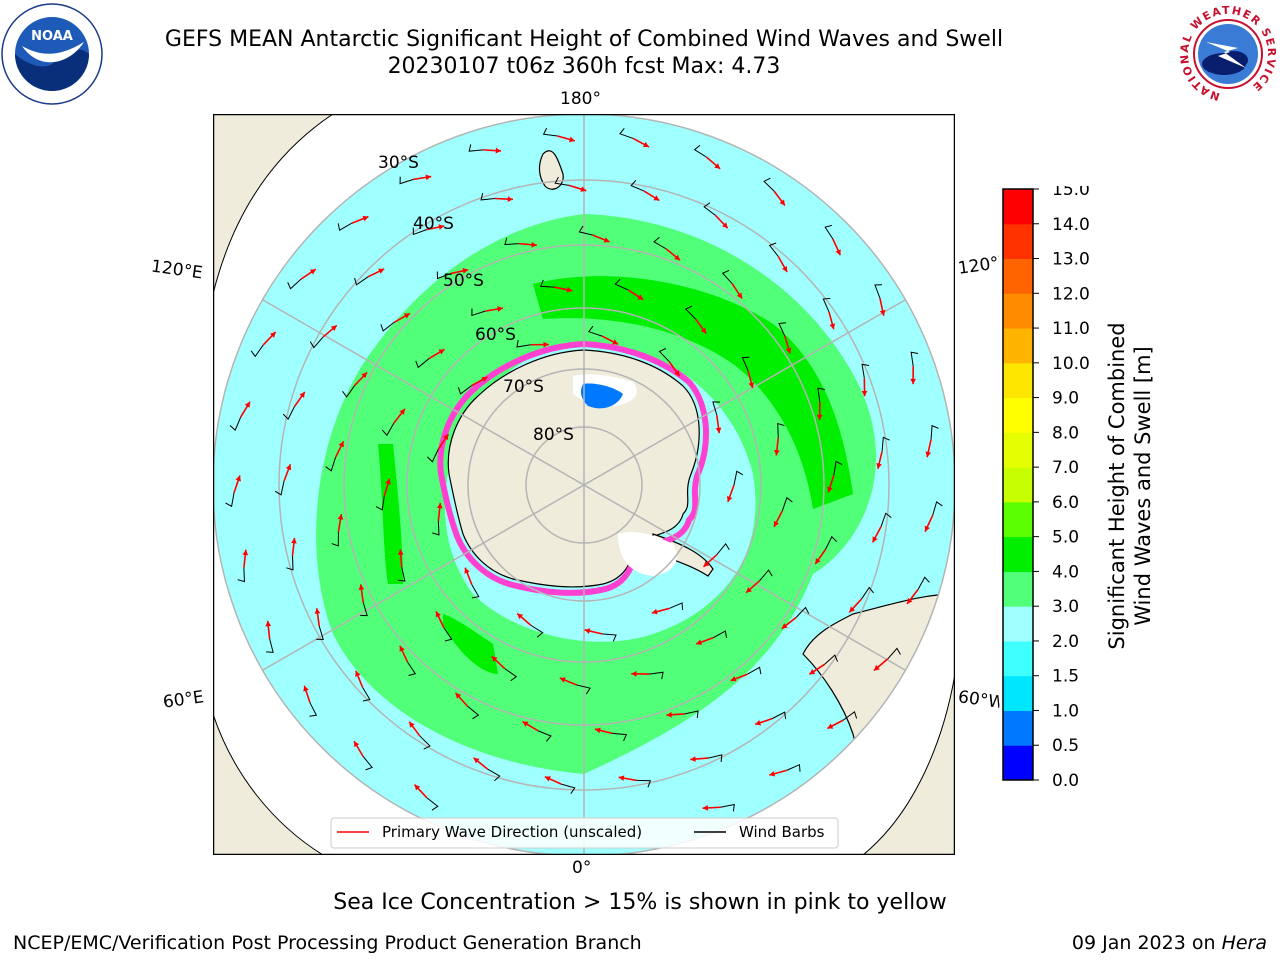  I want to click on colorbar-tick-label: 10.0, so click(1071, 364).